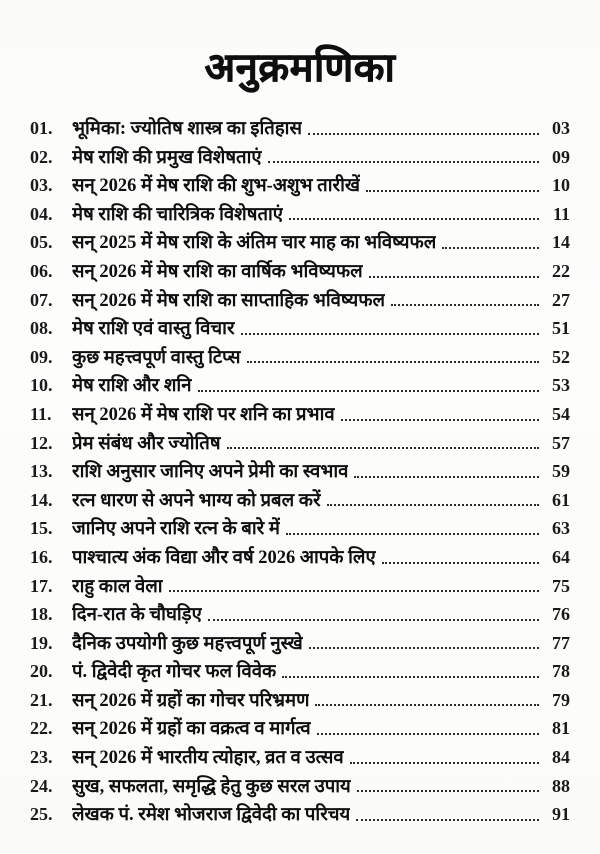 This screenshot has height=854, width=600. I want to click on toc-entry-title: सन् 2026 में ग्रहों का गोचर परिभ्रमण, so click(191, 700).